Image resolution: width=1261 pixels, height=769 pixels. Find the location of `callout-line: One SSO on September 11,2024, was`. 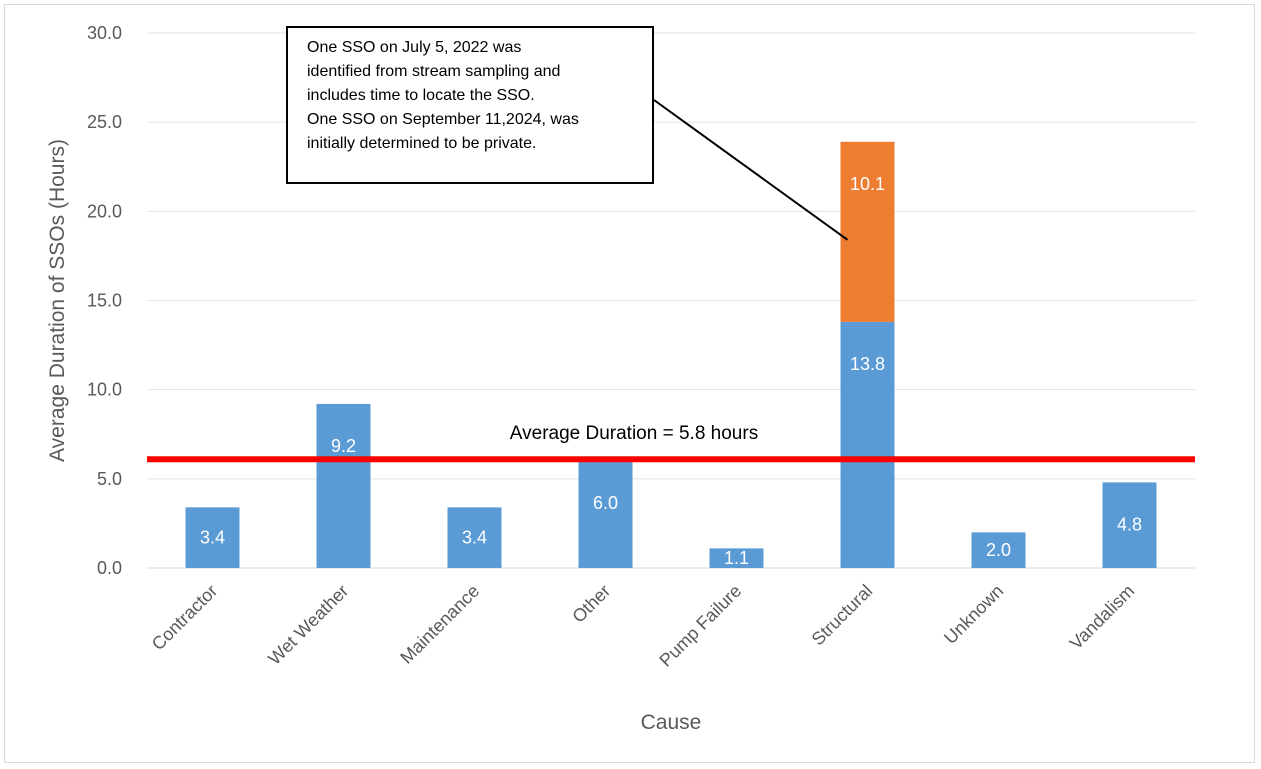

callout-line: One SSO on September 11,2024, was is located at coordinates (443, 119).